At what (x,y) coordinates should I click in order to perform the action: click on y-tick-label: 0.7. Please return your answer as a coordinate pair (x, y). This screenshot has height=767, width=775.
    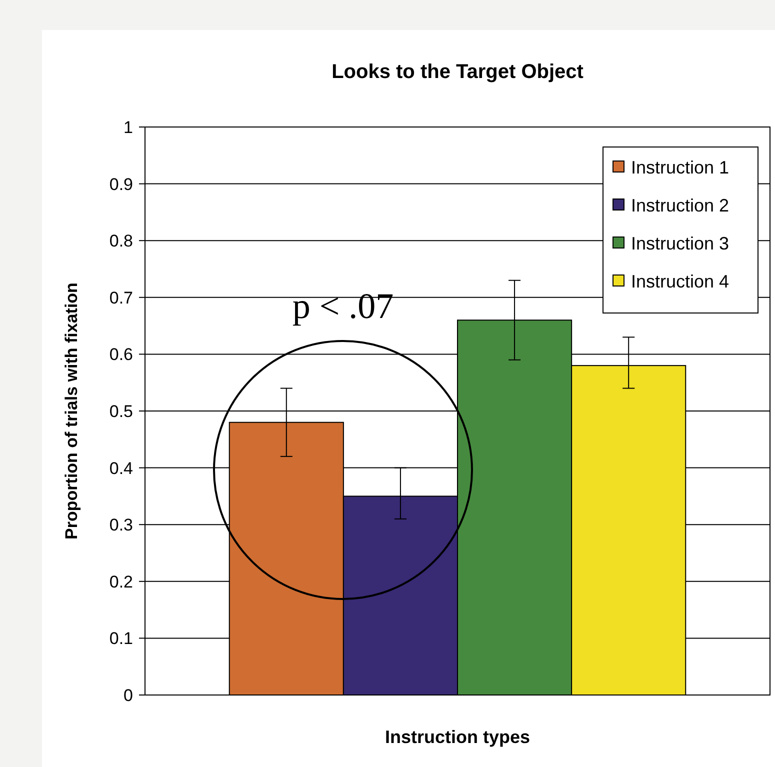
    Looking at the image, I should click on (121, 298).